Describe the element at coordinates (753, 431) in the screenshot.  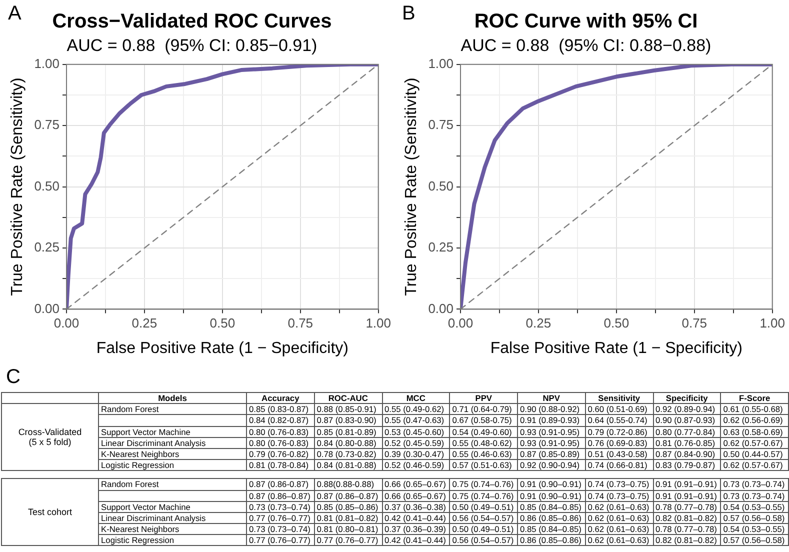
I see `text: 0.63 (0.58-0.69)` at that location.